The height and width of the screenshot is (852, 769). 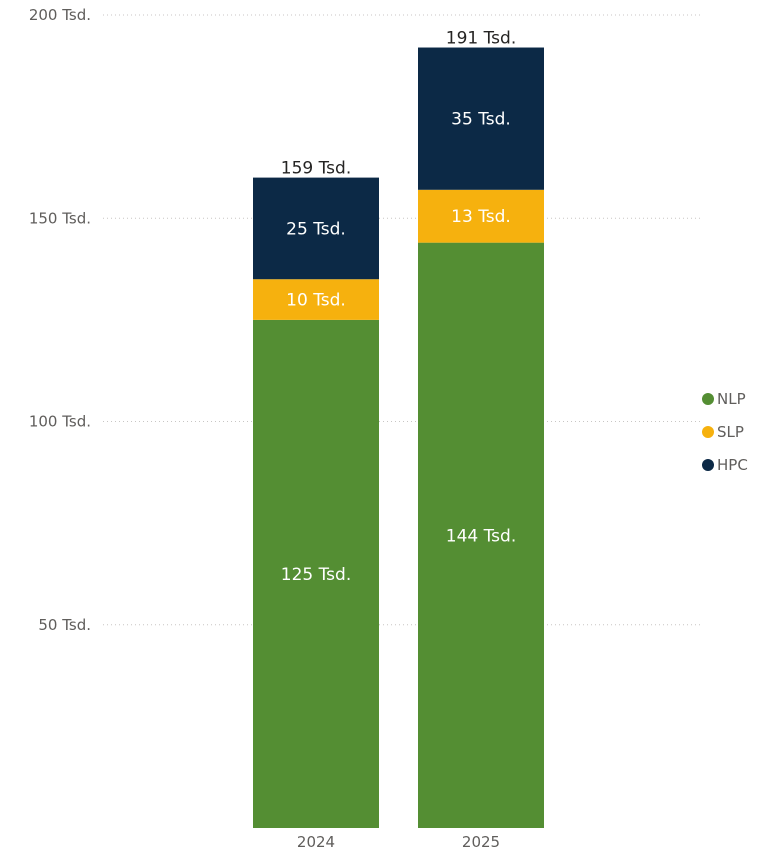 I want to click on bar-segment-slp-2025, so click(x=481, y=216).